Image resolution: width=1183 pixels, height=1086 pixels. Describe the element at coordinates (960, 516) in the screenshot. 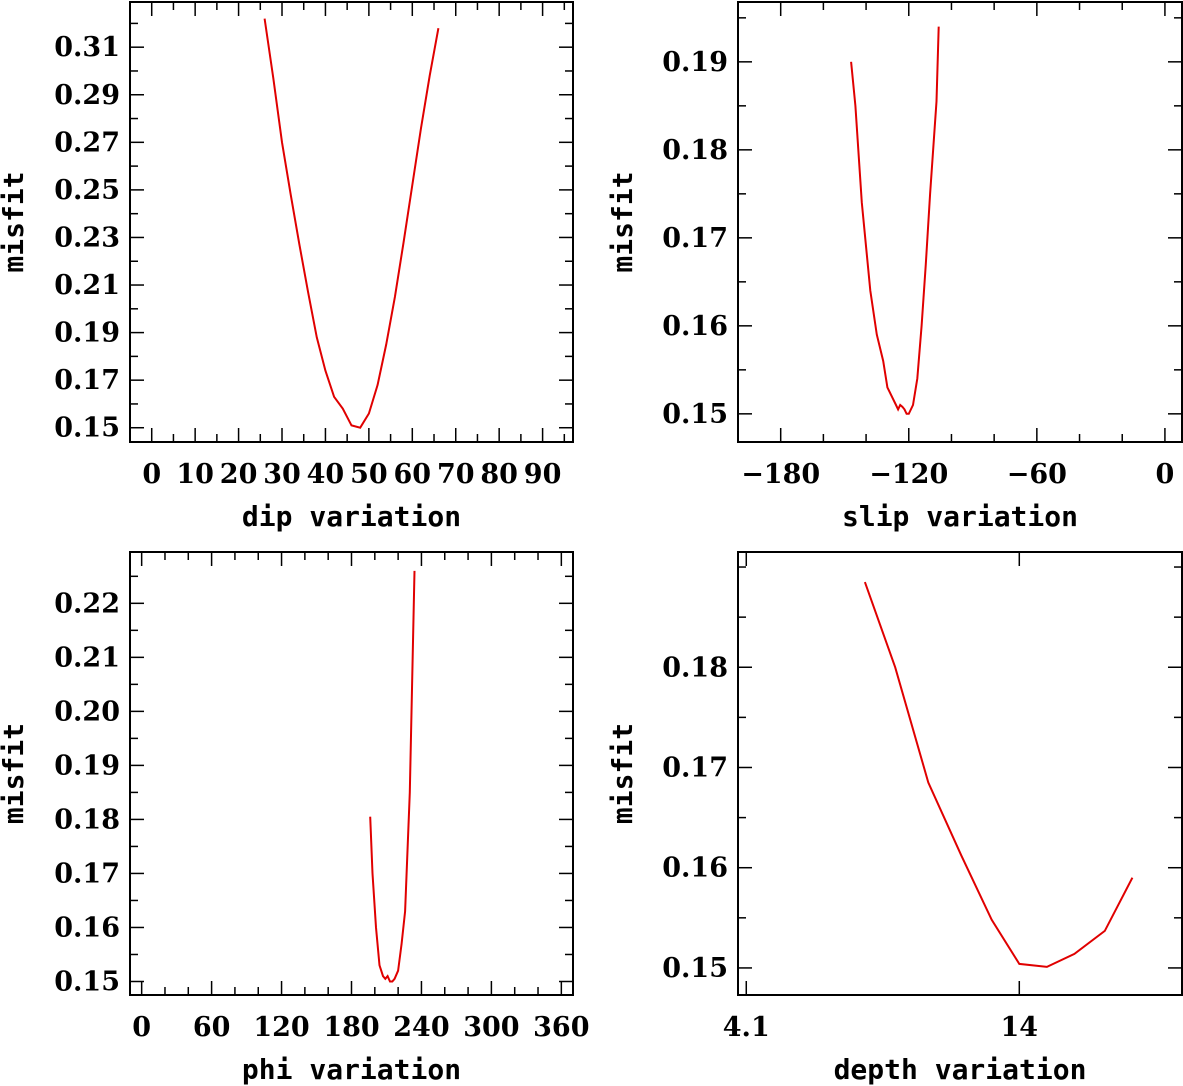

I see `x-axis-label: slip variation` at that location.